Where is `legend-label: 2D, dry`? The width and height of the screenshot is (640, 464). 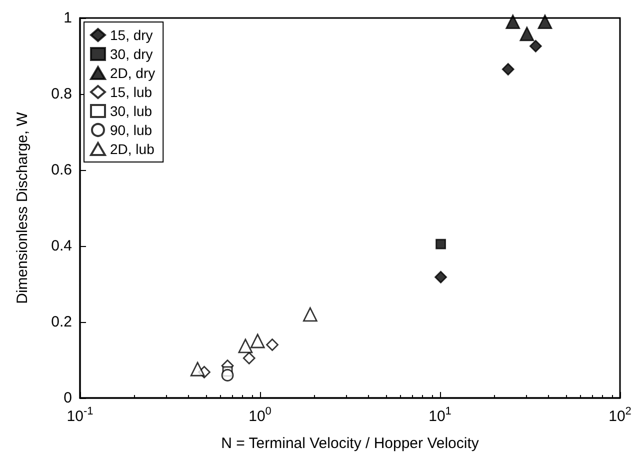
legend-label: 2D, dry is located at coordinates (133, 73).